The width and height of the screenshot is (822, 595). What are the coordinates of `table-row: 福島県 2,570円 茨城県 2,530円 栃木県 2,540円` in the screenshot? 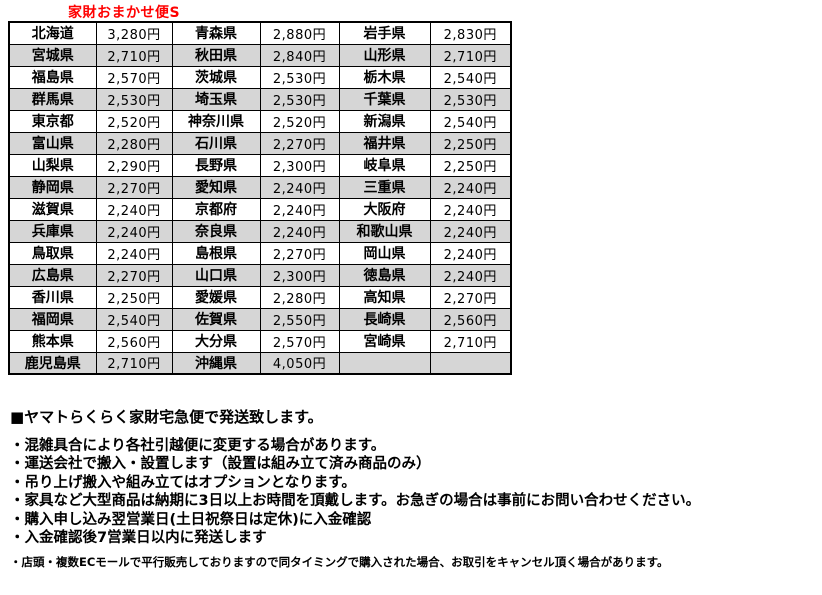 It's located at (260, 77).